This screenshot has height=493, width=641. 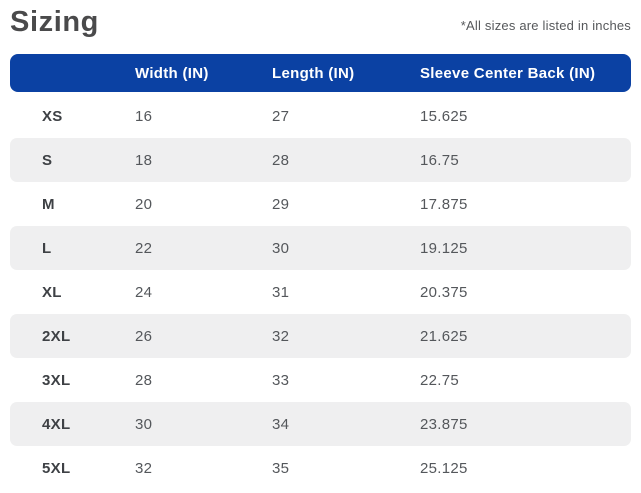 What do you see at coordinates (144, 336) in the screenshot?
I see `width-cell: 26` at bounding box center [144, 336].